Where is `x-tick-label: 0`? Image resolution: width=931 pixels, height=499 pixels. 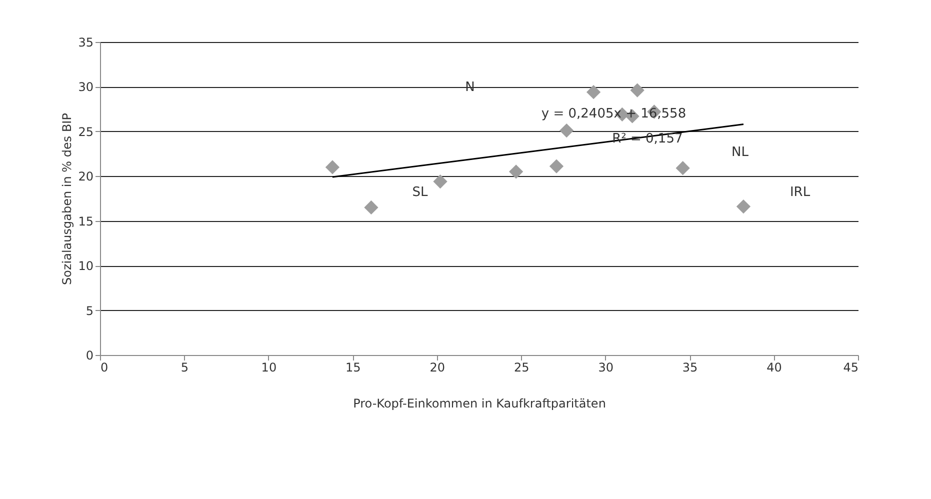 x-tick-label: 0 is located at coordinates (104, 367).